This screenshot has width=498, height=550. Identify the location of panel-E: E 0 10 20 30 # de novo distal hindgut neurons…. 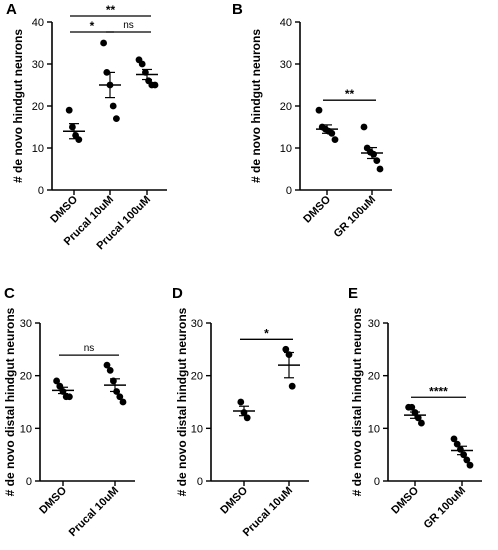
(415, 408).